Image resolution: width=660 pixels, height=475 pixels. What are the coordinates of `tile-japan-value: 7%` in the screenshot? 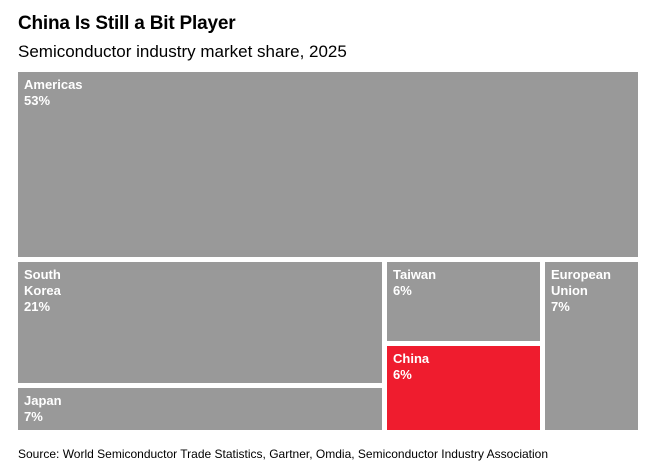 It's located at (33, 416).